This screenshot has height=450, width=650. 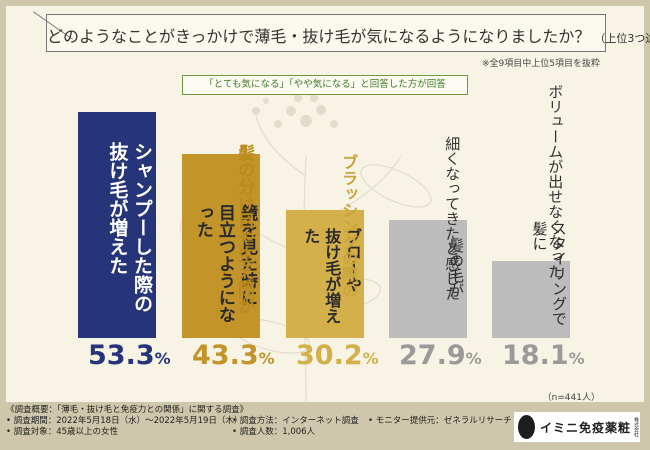 I want to click on bar-label-line: 鏡を見た時に, so click(x=247, y=255).